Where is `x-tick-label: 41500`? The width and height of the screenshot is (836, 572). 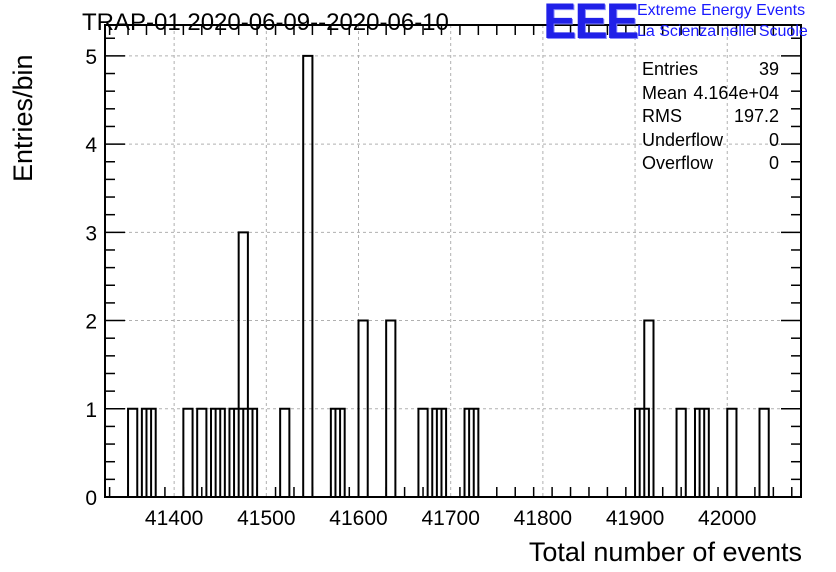 x-tick-label: 41500 is located at coordinates (266, 518).